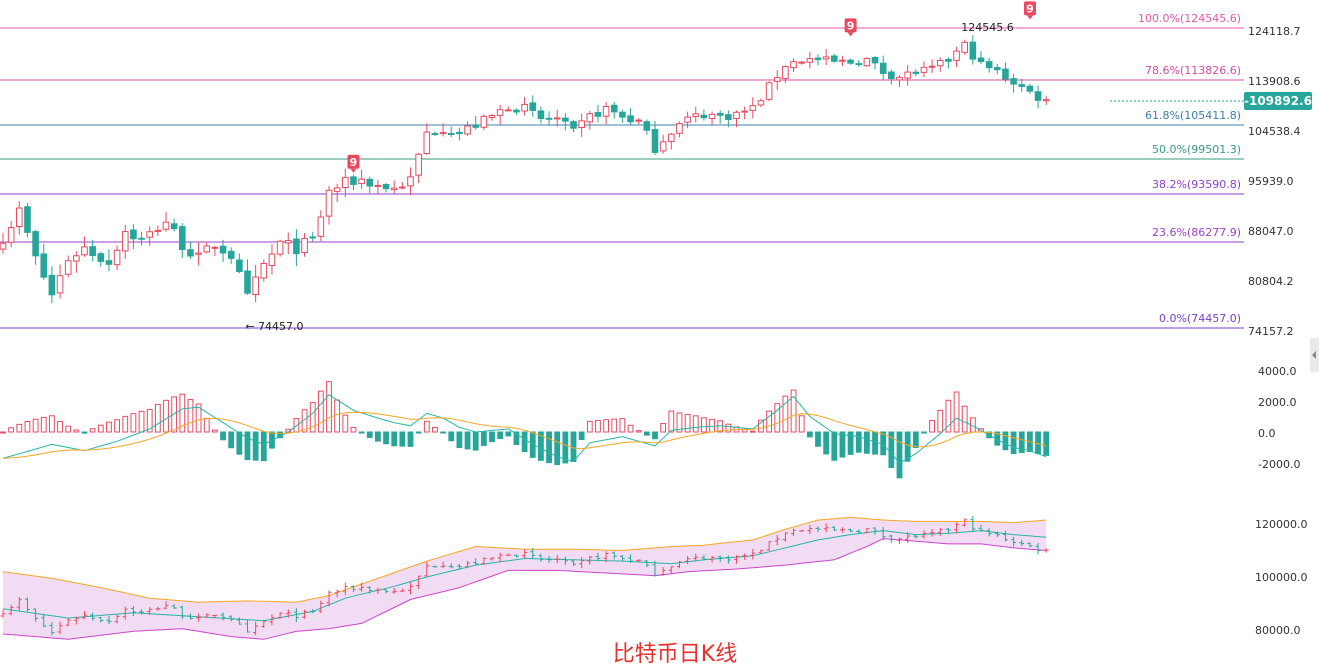 The width and height of the screenshot is (1319, 668). I want to click on price-tick-5: 80804.2, so click(1271, 281).